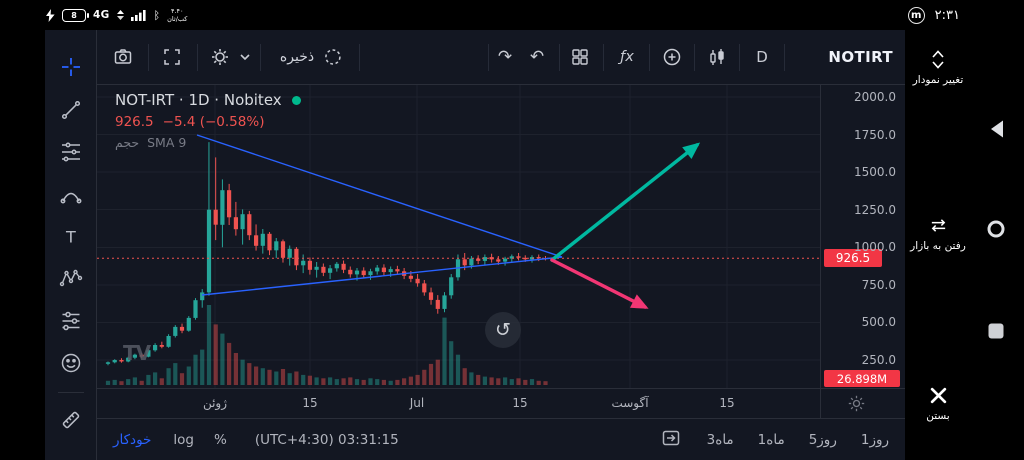 The image size is (1024, 460). I want to click on forecast-tool-button, so click(71, 321).